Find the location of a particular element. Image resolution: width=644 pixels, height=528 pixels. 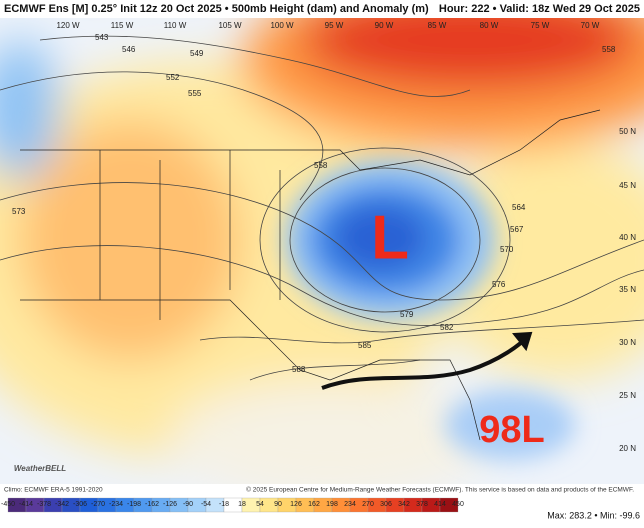

footer-climo: Climo: ECMWF ERA-5 1991-2020 is located at coordinates (53, 490).